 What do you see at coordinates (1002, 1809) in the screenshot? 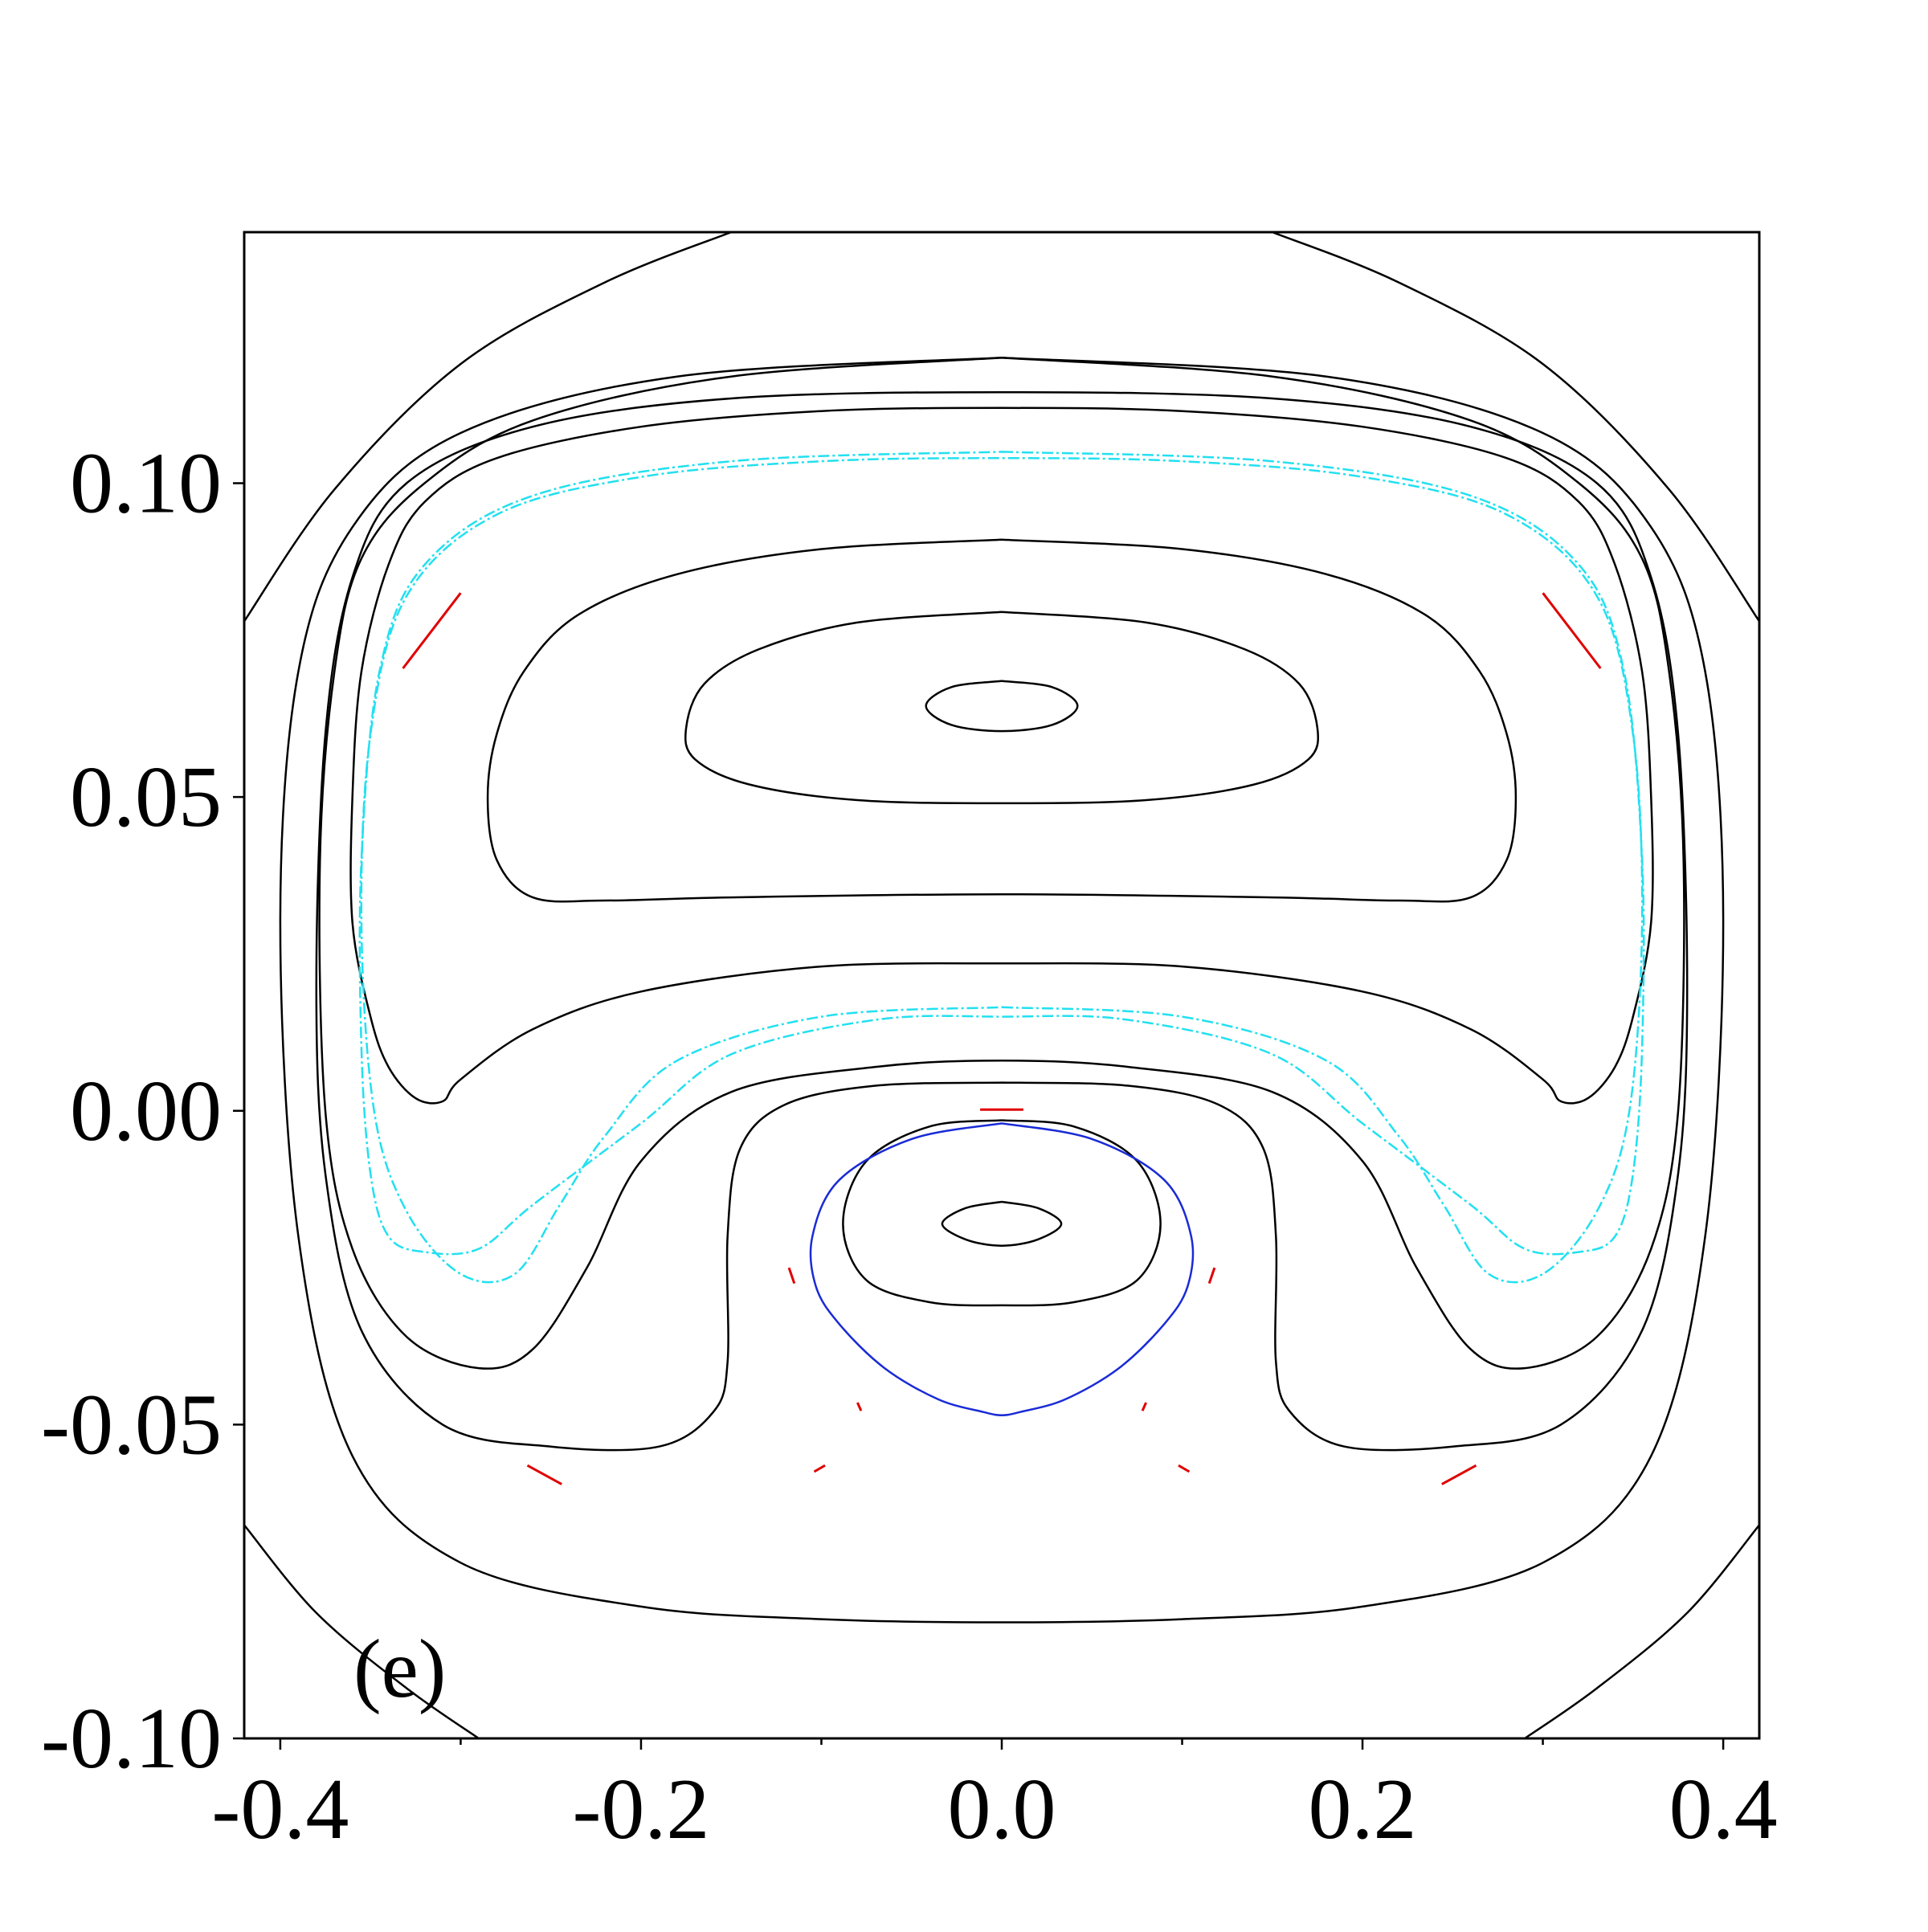
I see `x-tick-label: 0.0` at bounding box center [1002, 1809].